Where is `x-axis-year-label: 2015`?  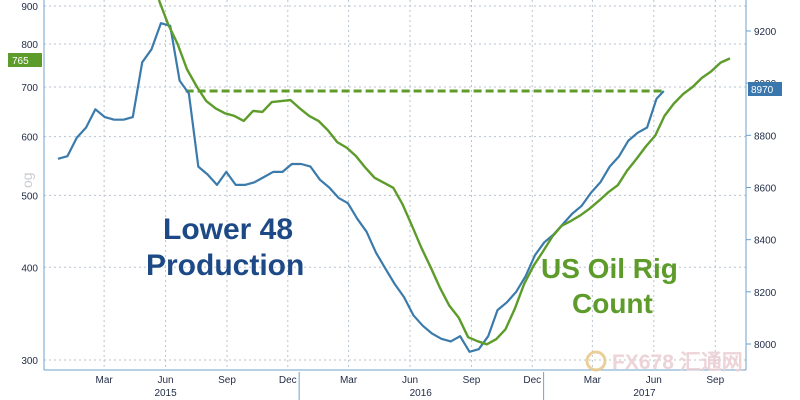 x-axis-year-label: 2015 is located at coordinates (165, 393).